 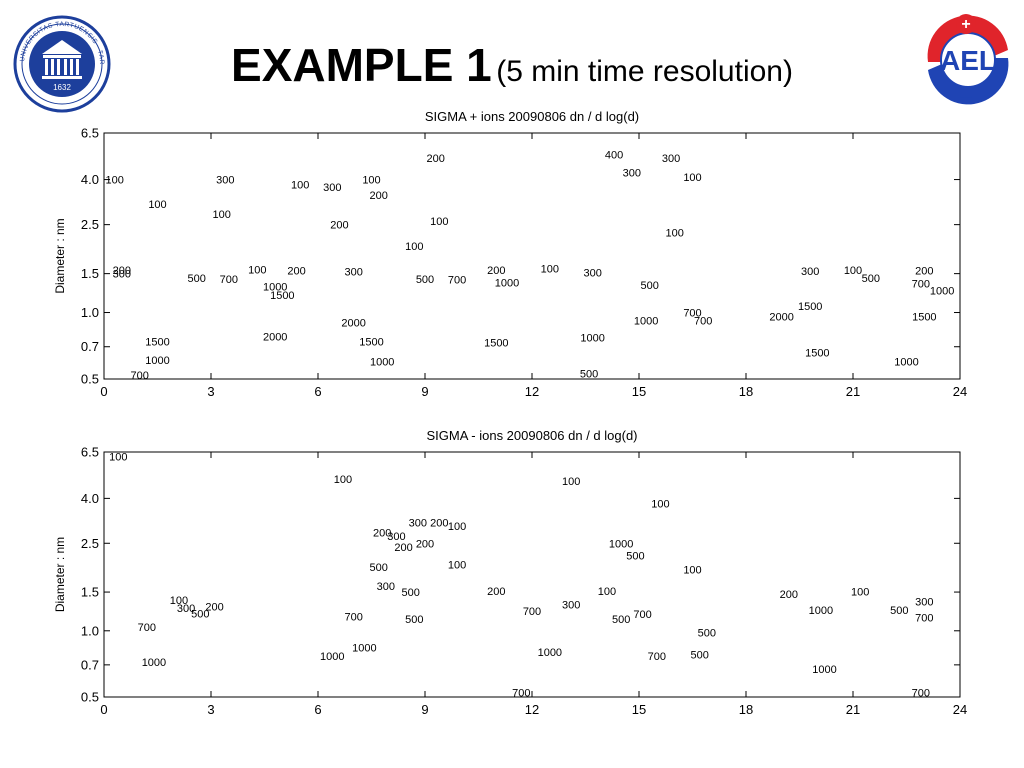 What do you see at coordinates (90, 543) in the screenshot?
I see `y-tick-label: 2.5` at bounding box center [90, 543].